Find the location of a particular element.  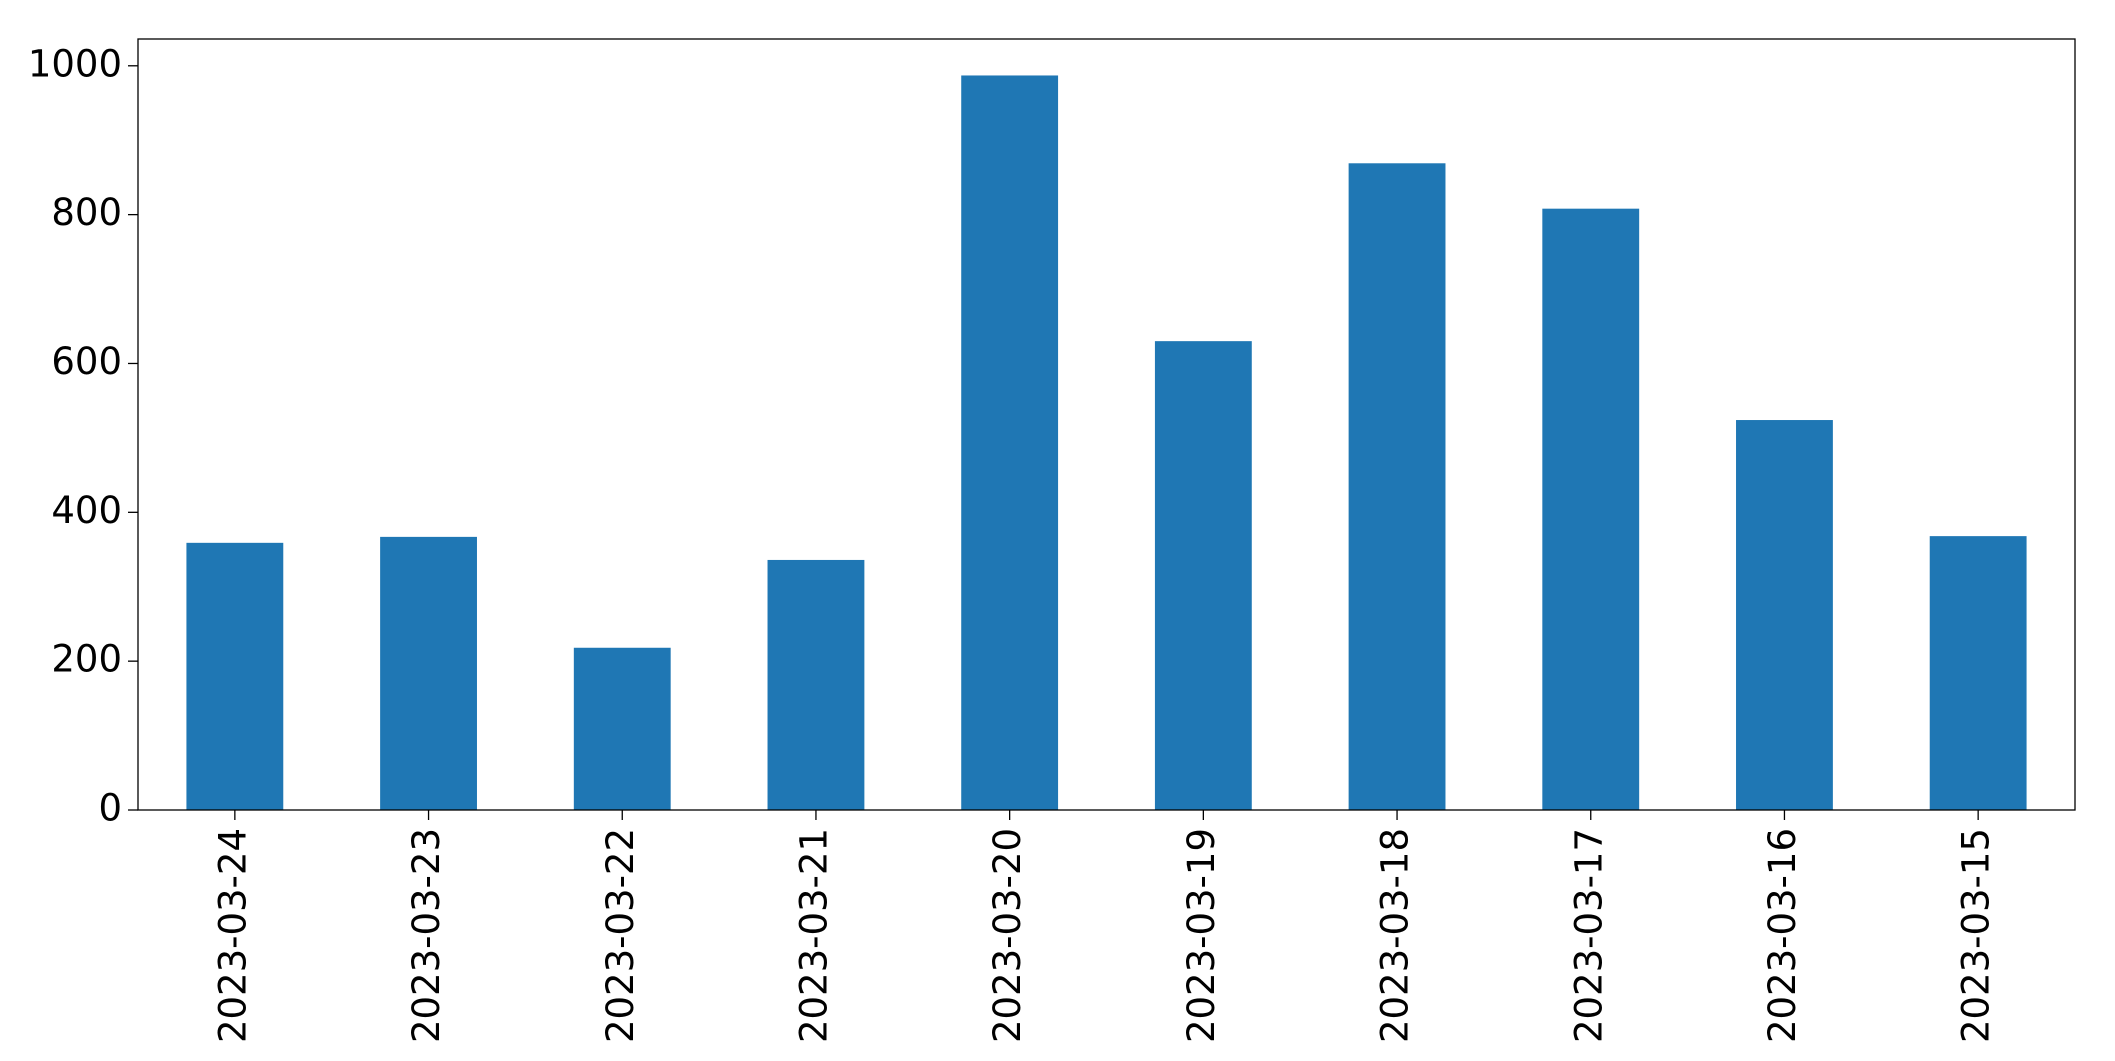

x-tick-label: 2023-03-15 is located at coordinates (1976, 935).